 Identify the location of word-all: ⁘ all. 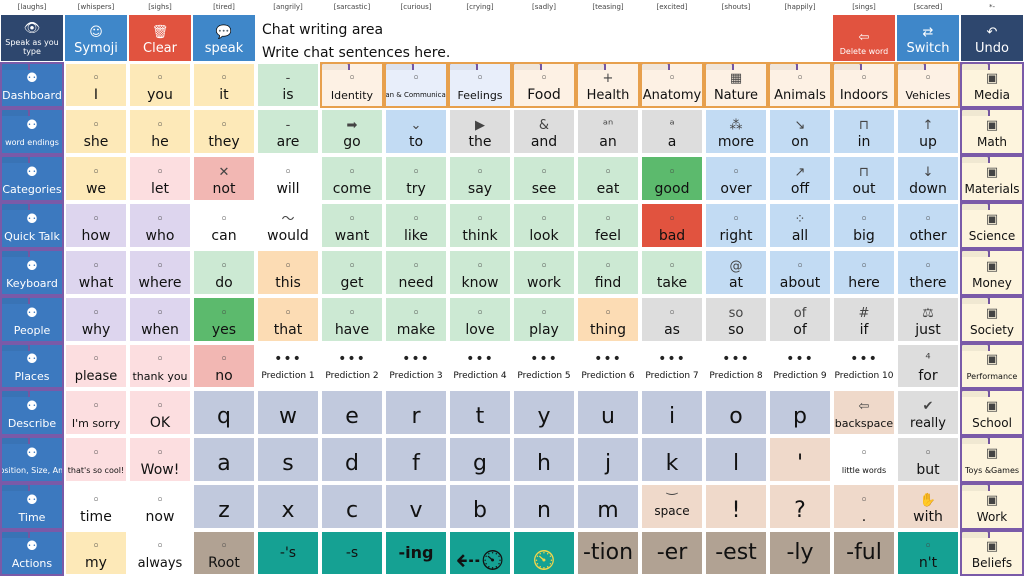
(800, 225).